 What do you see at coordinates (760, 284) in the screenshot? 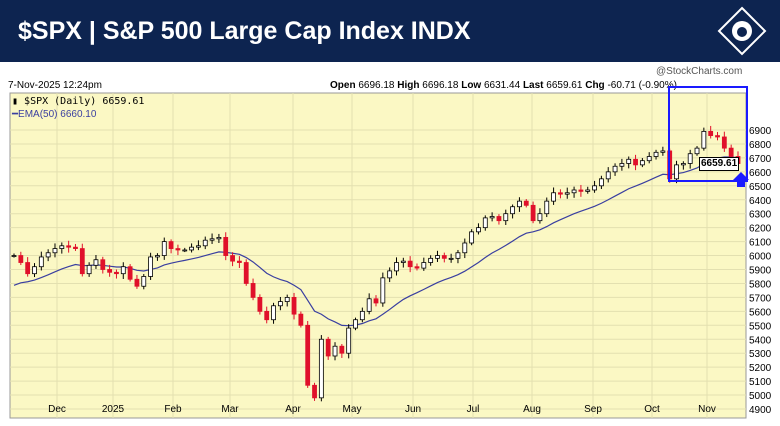
I see `y-tick-label: 5800` at bounding box center [760, 284].